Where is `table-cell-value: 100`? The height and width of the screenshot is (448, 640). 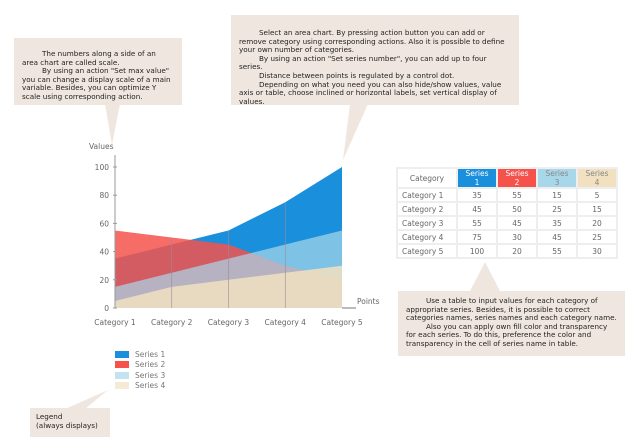
table-cell-value: 100 is located at coordinates (477, 251).